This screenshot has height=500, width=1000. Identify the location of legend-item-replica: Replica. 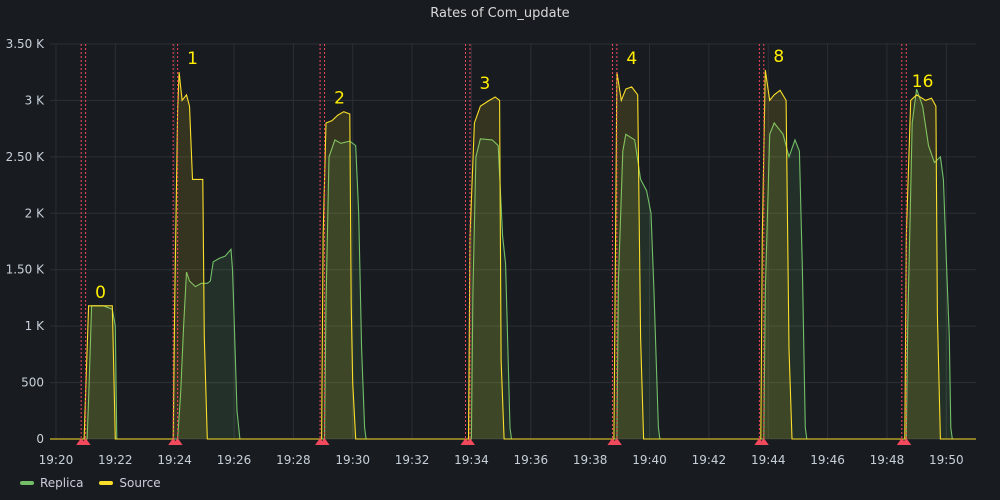
(51, 483).